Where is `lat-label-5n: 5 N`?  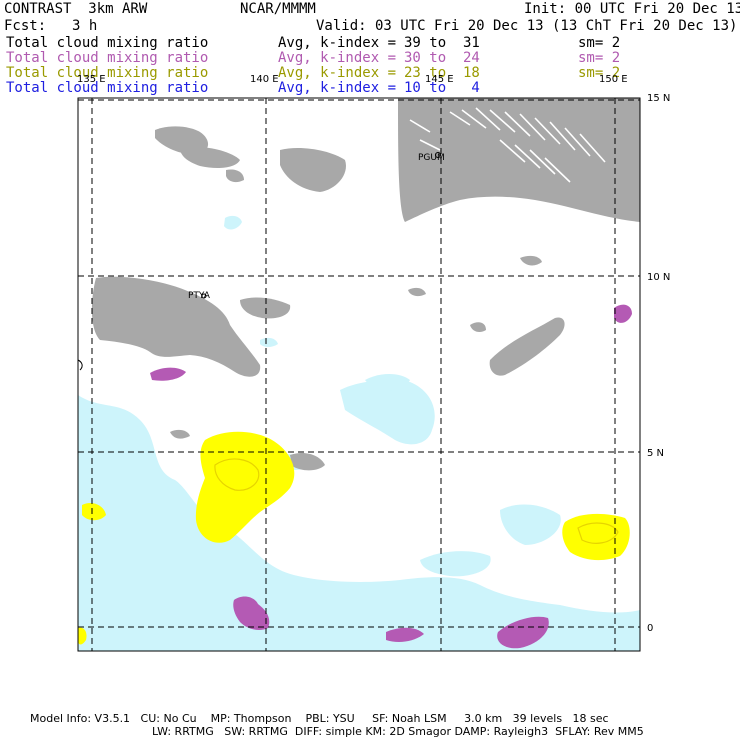
lat-label-5n: 5 N is located at coordinates (655, 453).